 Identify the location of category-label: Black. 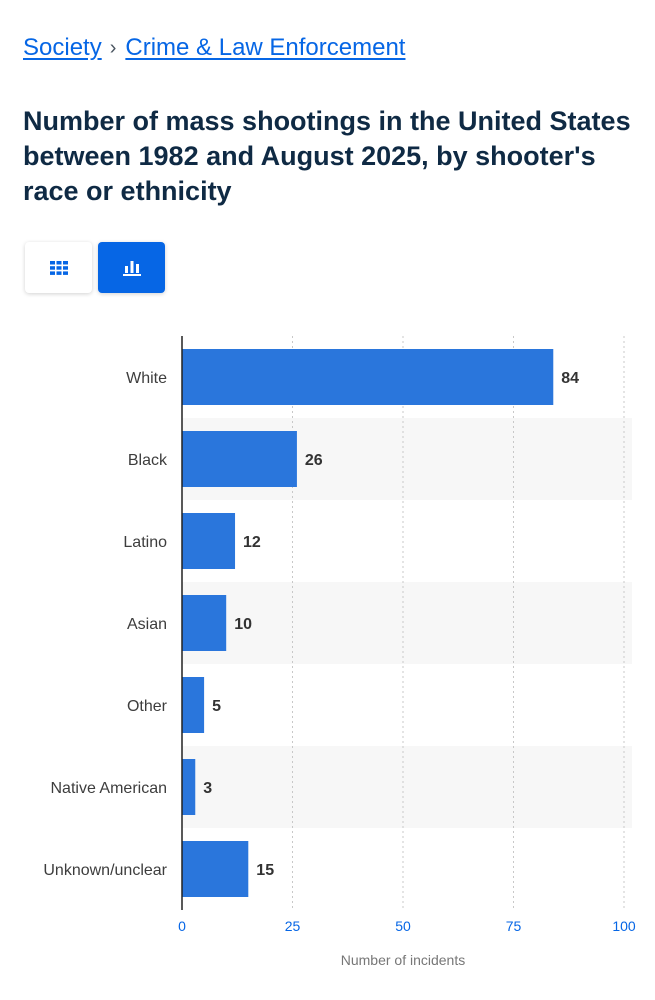
(148, 460).